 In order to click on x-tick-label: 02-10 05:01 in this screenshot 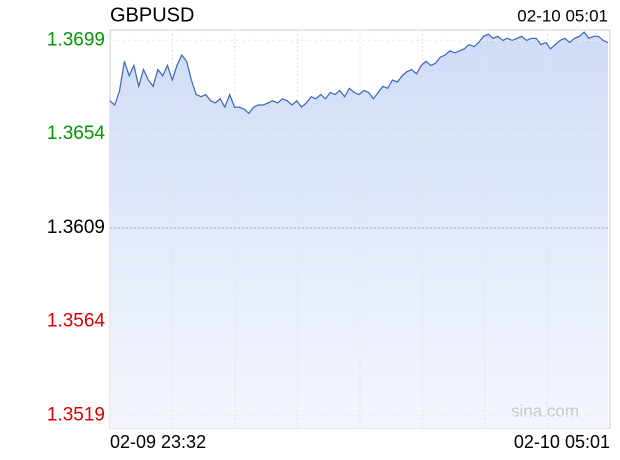, I will do `click(562, 442)`.